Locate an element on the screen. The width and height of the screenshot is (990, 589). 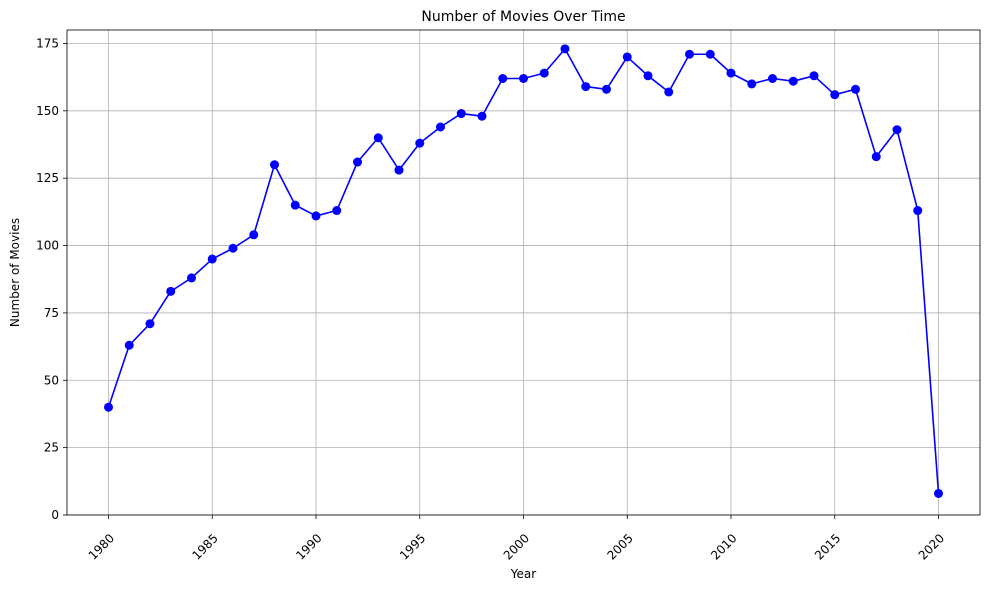
chart-title: Number of Movies Over Time is located at coordinates (523, 17).